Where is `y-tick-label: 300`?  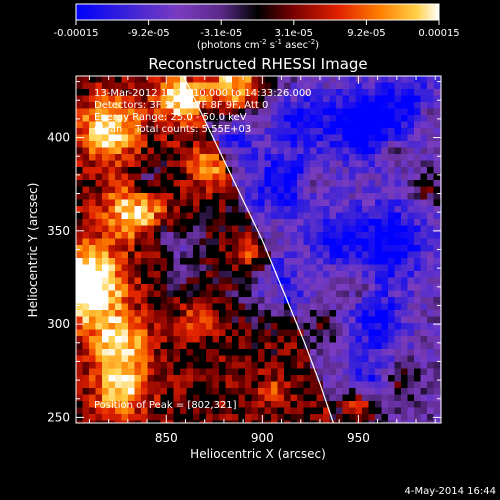
y-tick-label: 300 is located at coordinates (58, 324).